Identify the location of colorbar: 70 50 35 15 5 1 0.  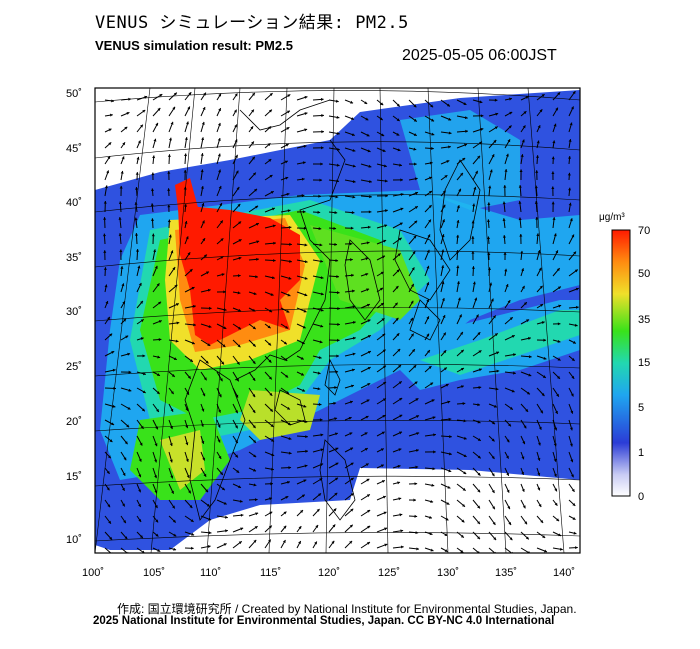
(630, 364).